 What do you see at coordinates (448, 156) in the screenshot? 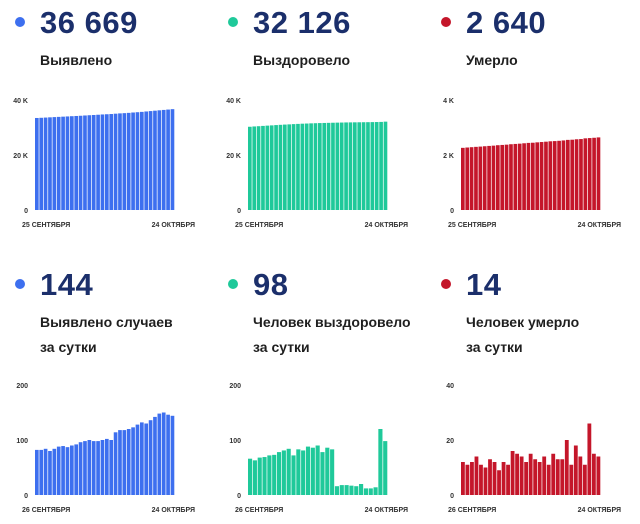
I see `y-tick-label: 2 K` at bounding box center [448, 156].